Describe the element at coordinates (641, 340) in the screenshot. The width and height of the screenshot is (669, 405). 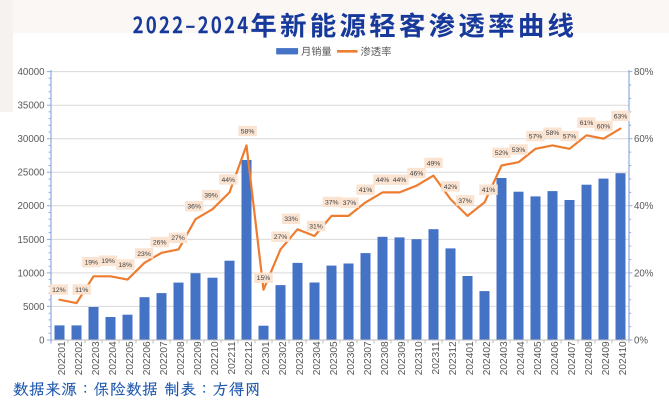
I see `svg-text: 0%` at that location.